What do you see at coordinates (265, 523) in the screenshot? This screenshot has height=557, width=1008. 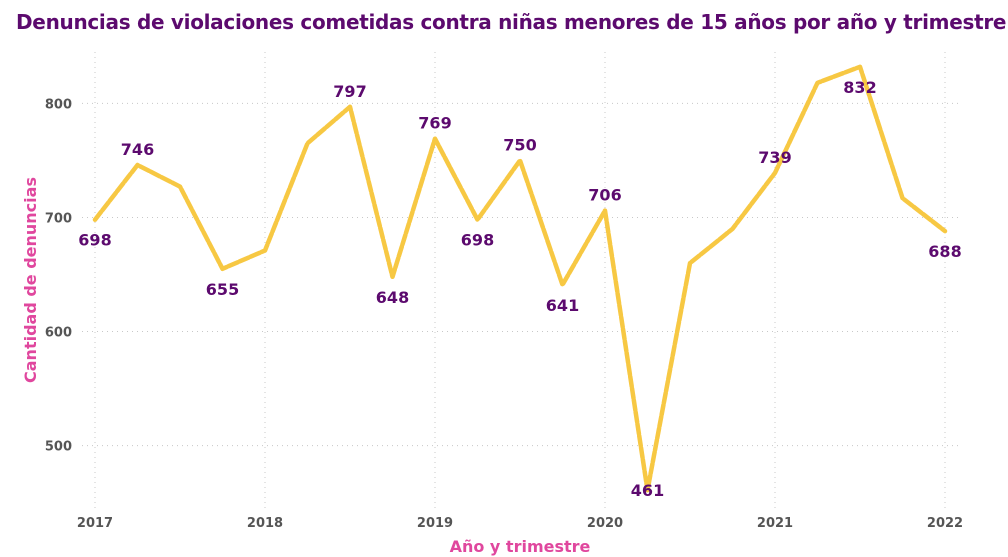 I see `x-tick-label: 2018` at bounding box center [265, 523].